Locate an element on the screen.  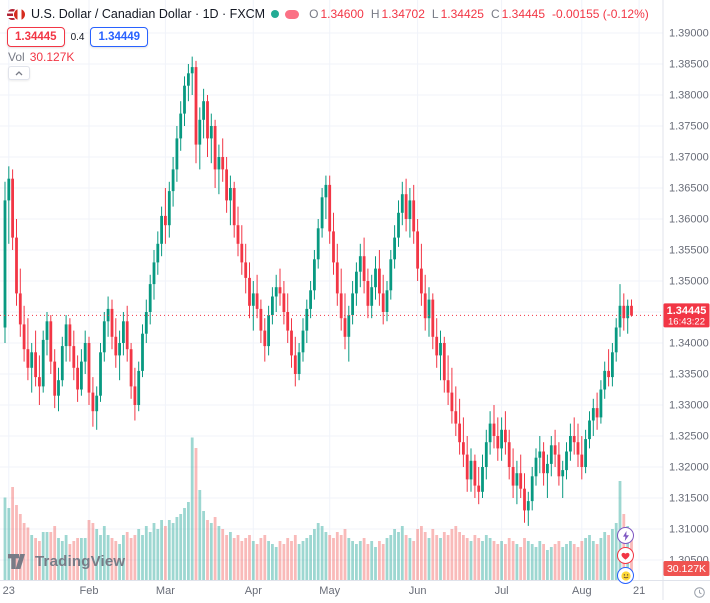
svg-text: 1.31000 is located at coordinates (689, 530).